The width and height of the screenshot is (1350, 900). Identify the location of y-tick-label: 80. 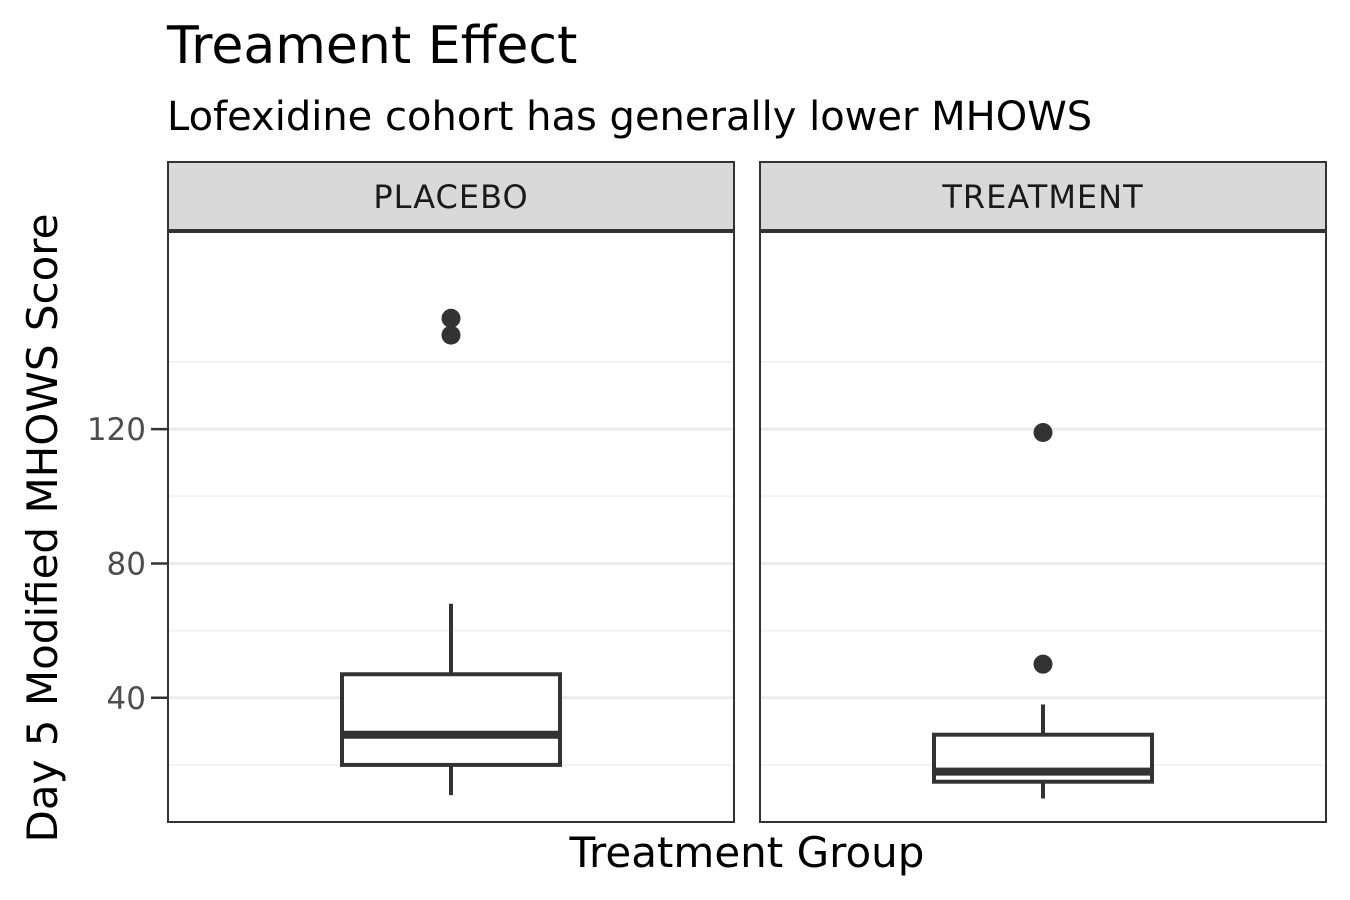
(126, 564).